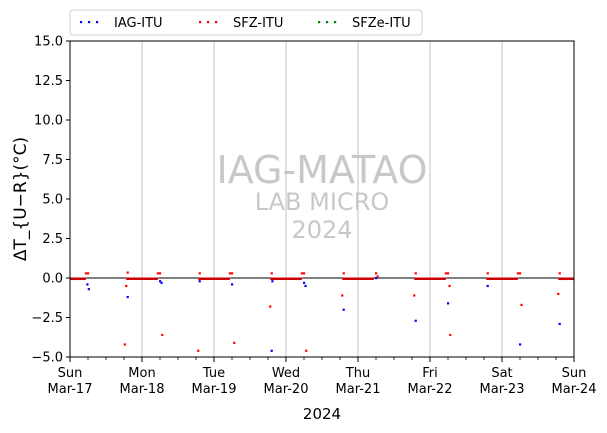  What do you see at coordinates (47, 318) in the screenshot?
I see `y-tick-label: −2.5` at bounding box center [47, 318].